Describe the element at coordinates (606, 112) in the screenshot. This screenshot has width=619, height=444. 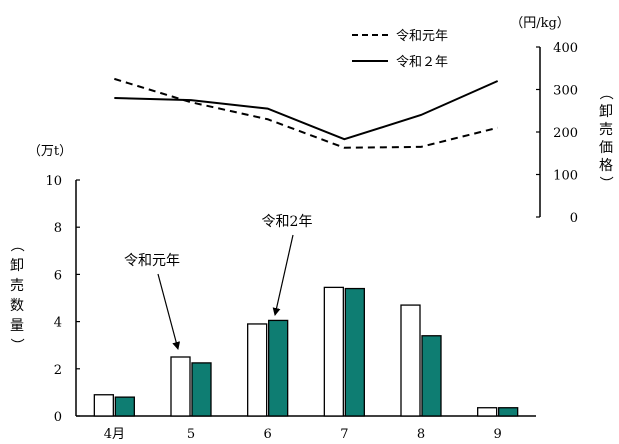
I see `price-axis-title-char: 卸` at that location.